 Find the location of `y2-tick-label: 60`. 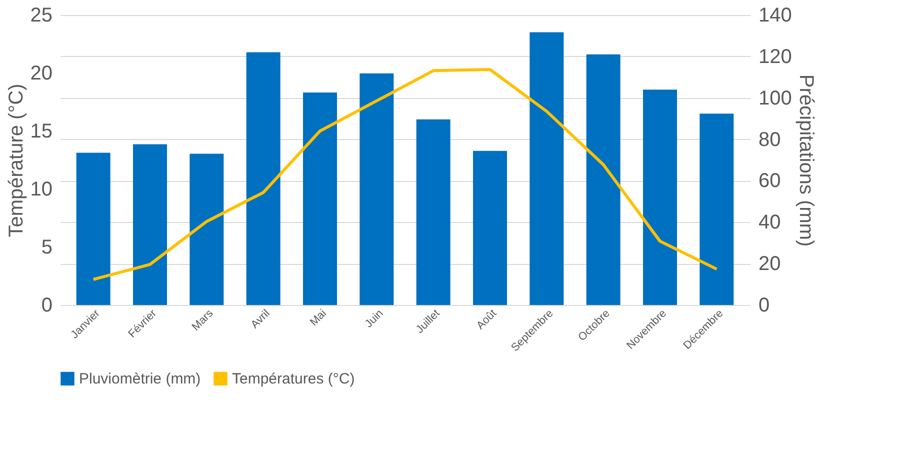

y2-tick-label: 60 is located at coordinates (769, 181).